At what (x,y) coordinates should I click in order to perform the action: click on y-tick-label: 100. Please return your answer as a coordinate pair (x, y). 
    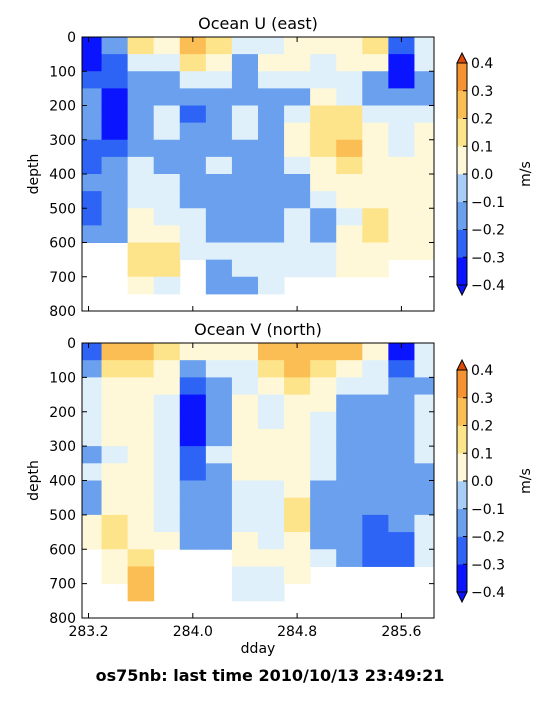
    Looking at the image, I should click on (62, 72).